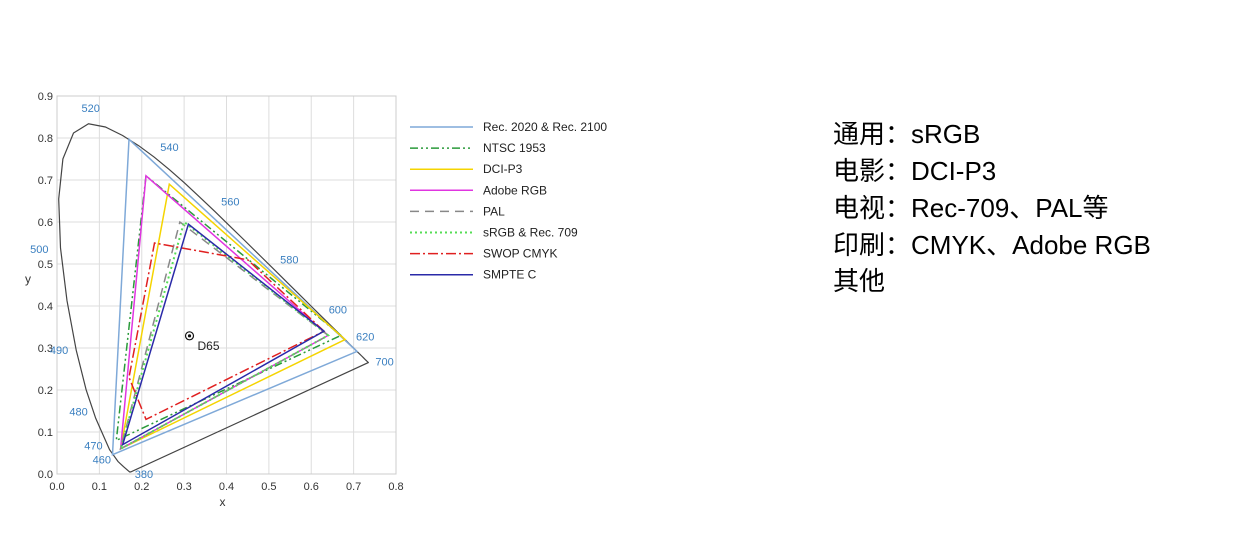 The image size is (1237, 535). I want to click on white-point-dot, so click(189, 336).